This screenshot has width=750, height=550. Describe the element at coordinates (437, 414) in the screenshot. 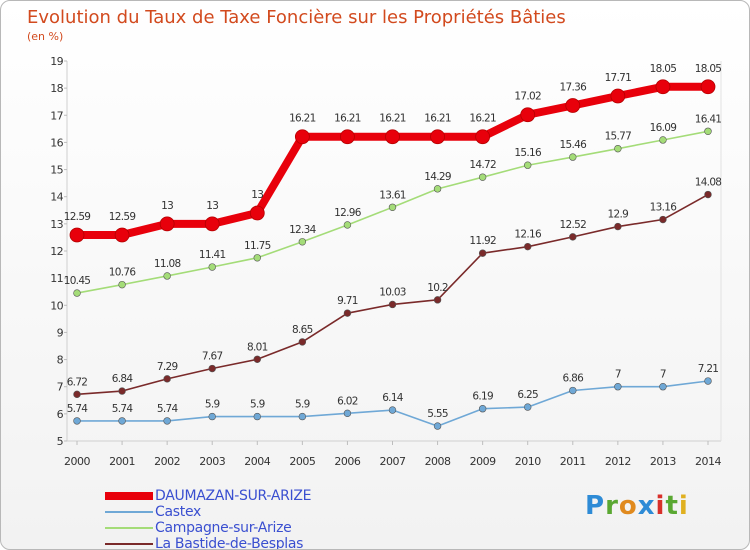

I see `data-label: 5.55` at that location.